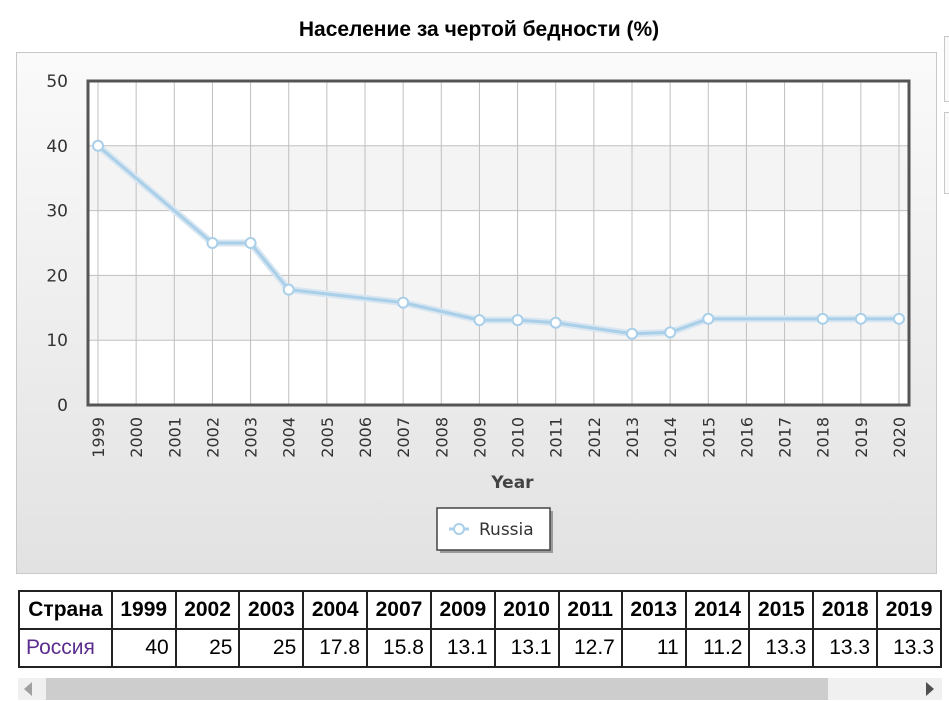 The height and width of the screenshot is (701, 949). I want to click on table-cell-value: 12.7, so click(590, 648).